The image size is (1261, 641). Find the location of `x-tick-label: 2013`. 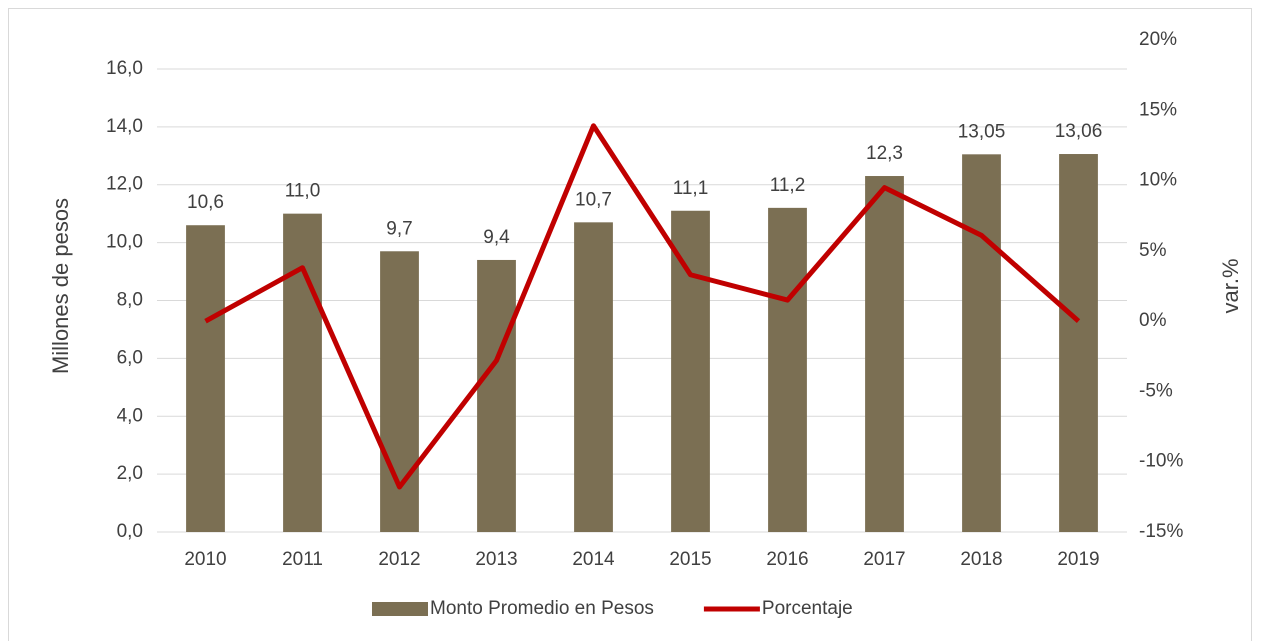

x-tick-label: 2013 is located at coordinates (496, 559).